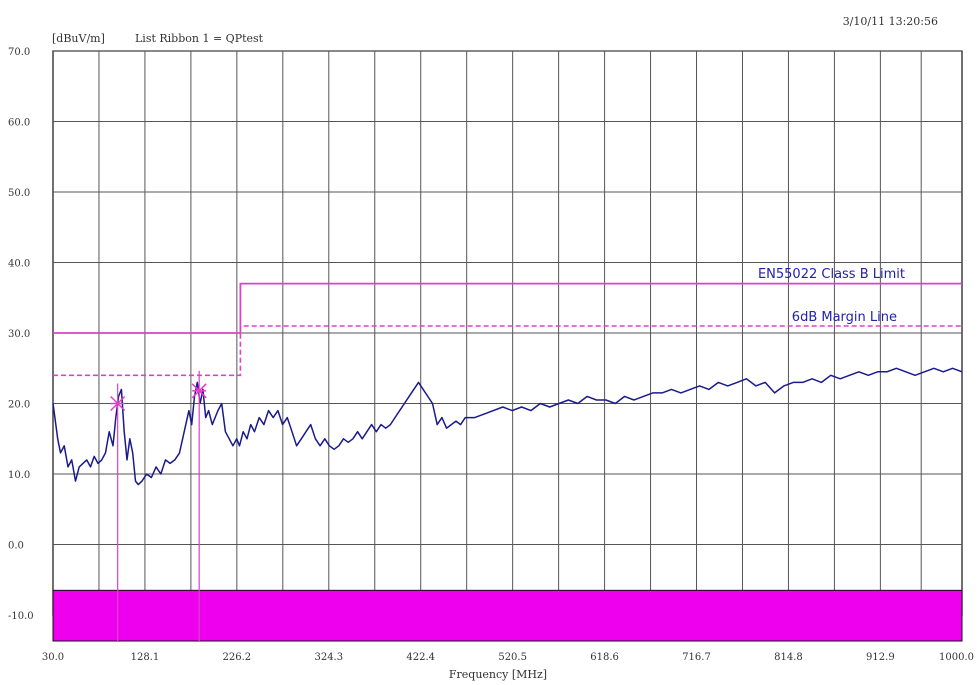 The width and height of the screenshot is (980, 685). Describe the element at coordinates (507, 351) in the screenshot. I see `margin-line` at that location.